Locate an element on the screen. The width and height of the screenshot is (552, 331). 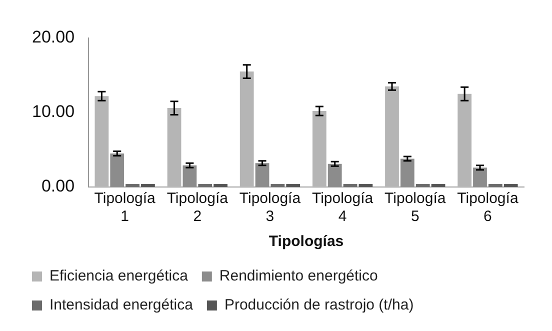
y-tick-label: 20.00 is located at coordinates (53, 37).